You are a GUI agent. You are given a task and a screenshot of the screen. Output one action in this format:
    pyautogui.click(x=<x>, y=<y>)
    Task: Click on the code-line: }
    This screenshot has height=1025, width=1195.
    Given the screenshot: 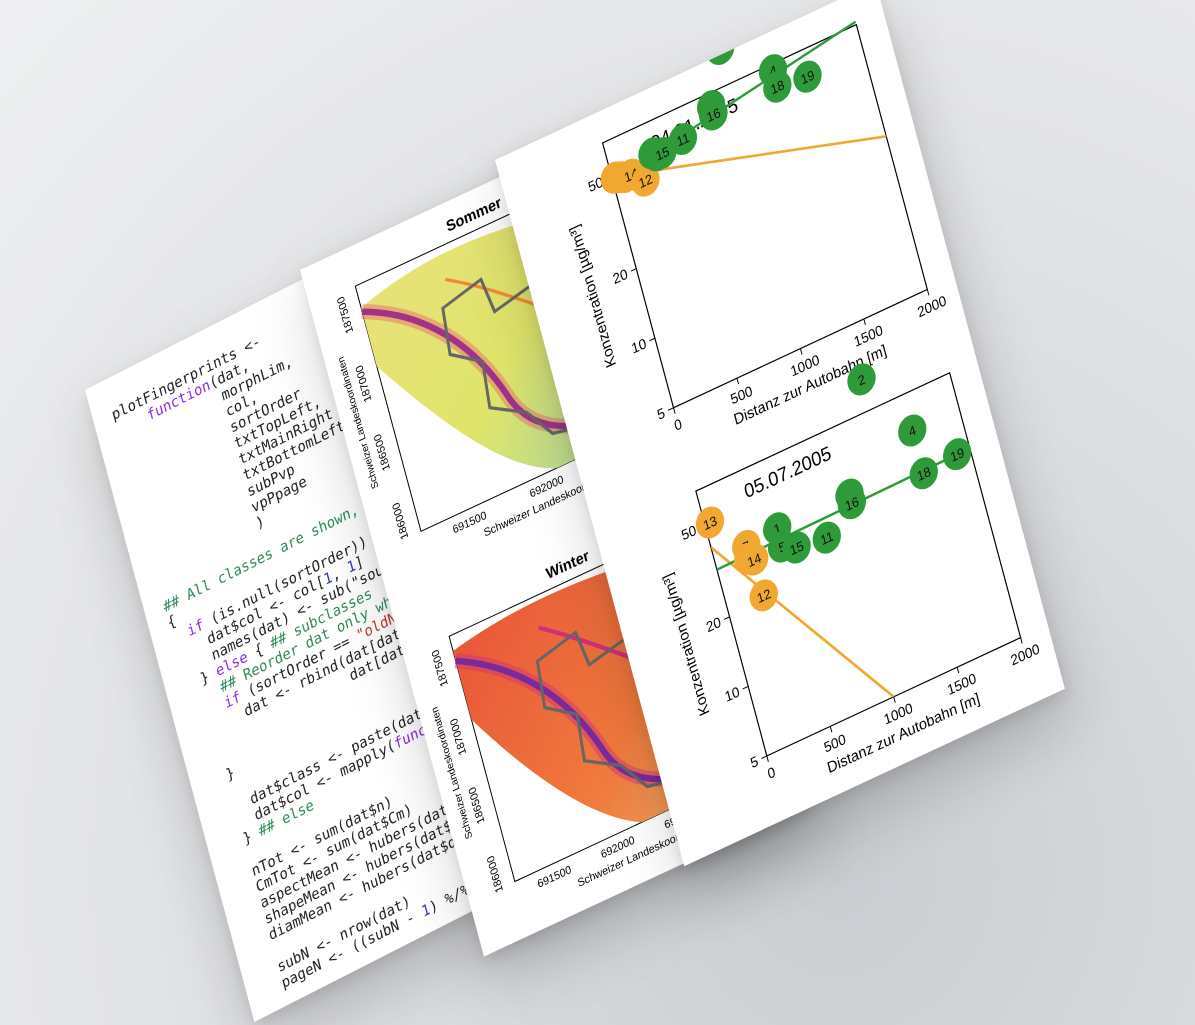 What is the action you would take?
    pyautogui.click(x=223, y=778)
    